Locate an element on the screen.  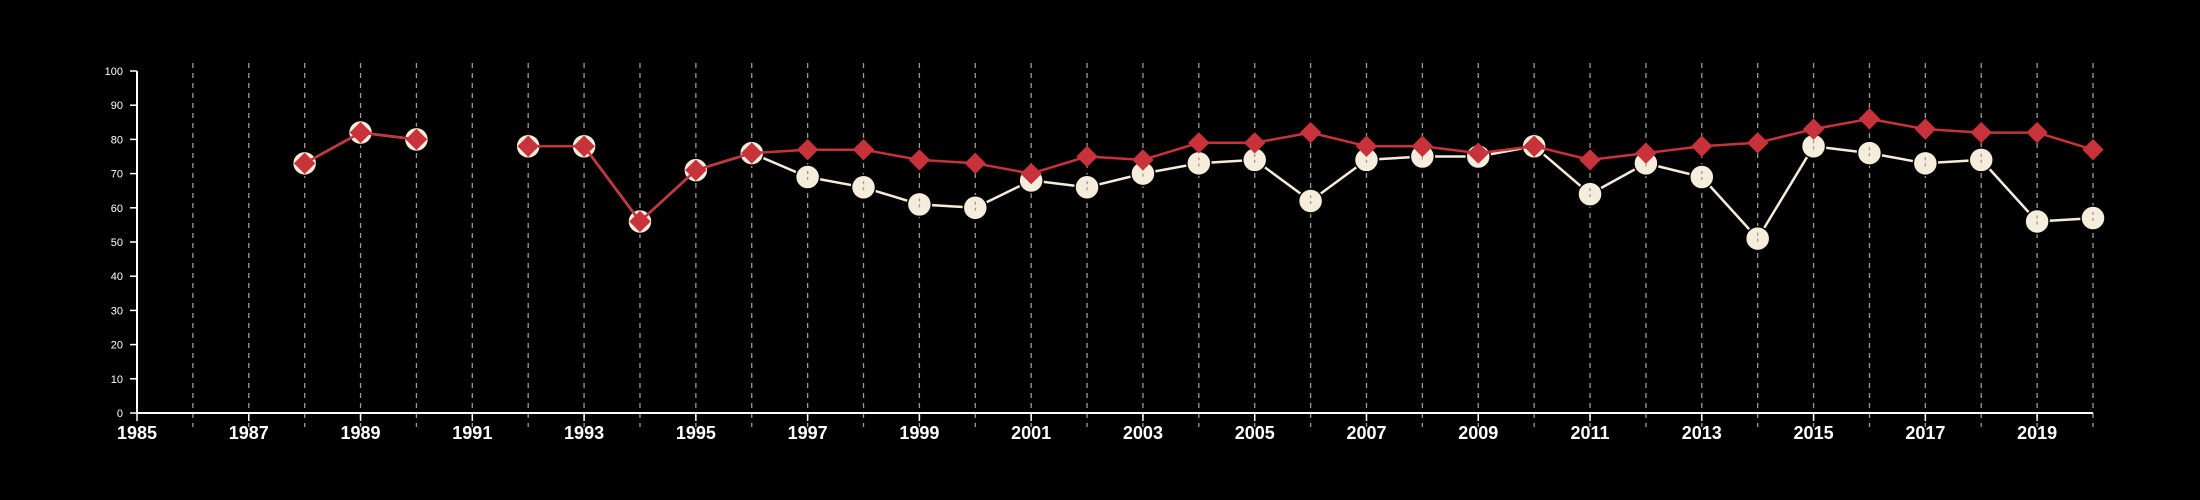
point-diamond-1998 is located at coordinates (863, 149).